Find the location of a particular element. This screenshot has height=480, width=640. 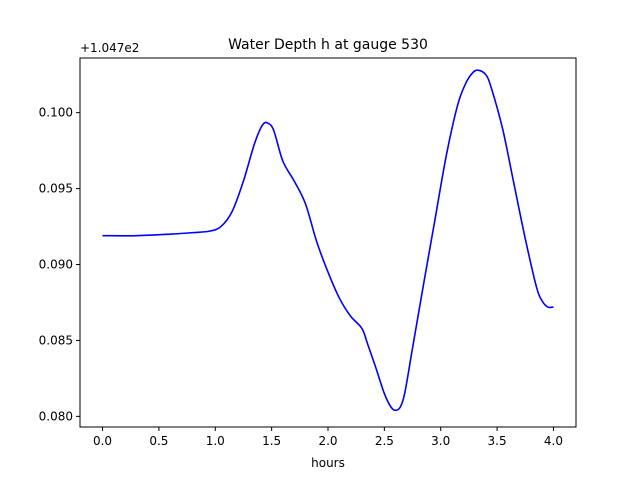

x-tick-label-1: 0.5 is located at coordinates (158, 441).